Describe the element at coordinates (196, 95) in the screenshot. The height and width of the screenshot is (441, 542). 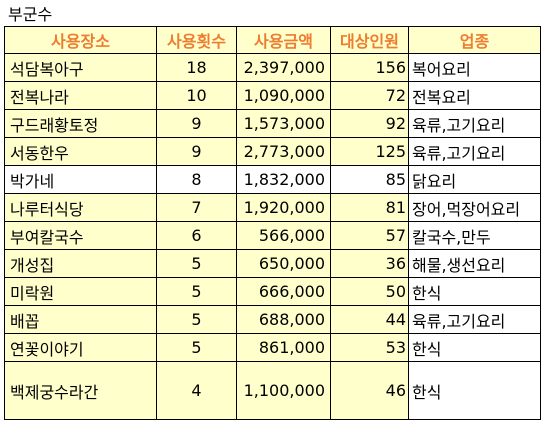
I see `cell-count: 10` at that location.